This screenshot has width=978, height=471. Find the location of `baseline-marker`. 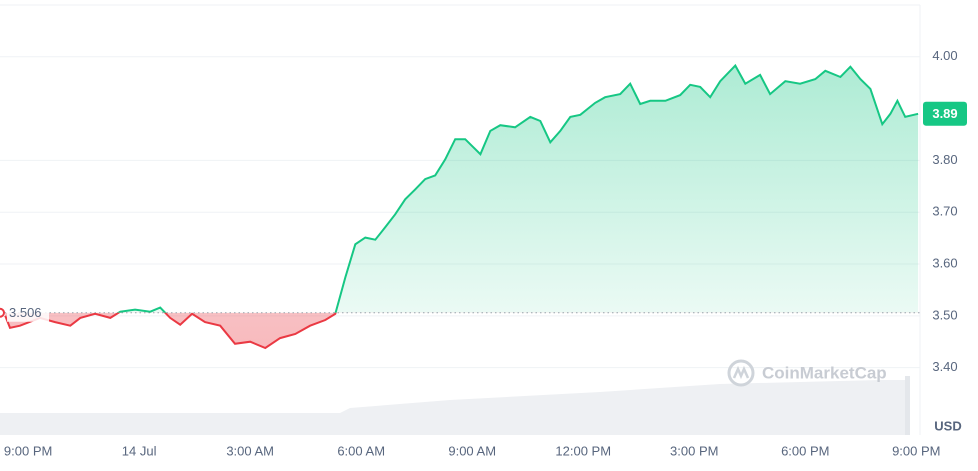

baseline-marker is located at coordinates (2, 312).